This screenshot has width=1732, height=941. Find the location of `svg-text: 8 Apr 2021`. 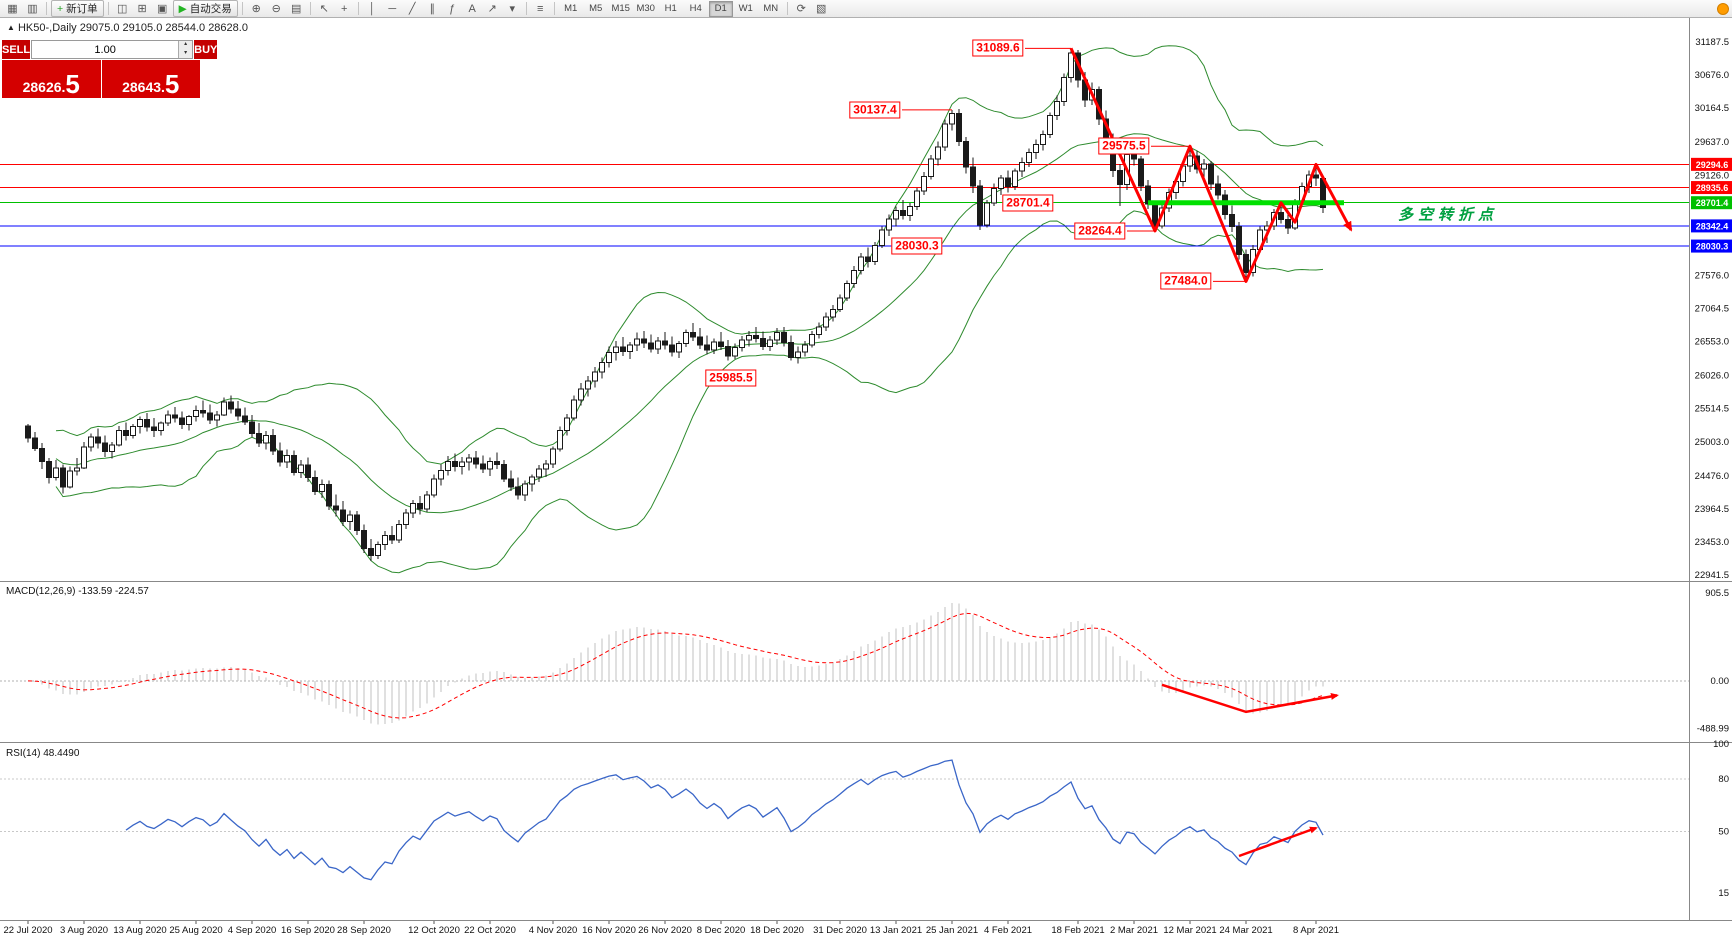

svg-text: 8 Apr 2021 is located at coordinates (1316, 930).